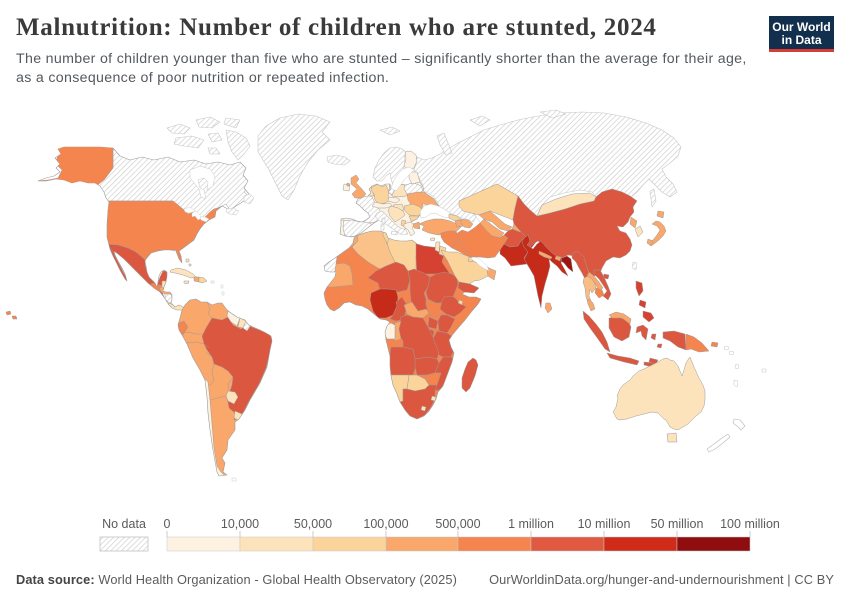  What do you see at coordinates (124, 524) in the screenshot?
I see `svg-text: No data` at bounding box center [124, 524].